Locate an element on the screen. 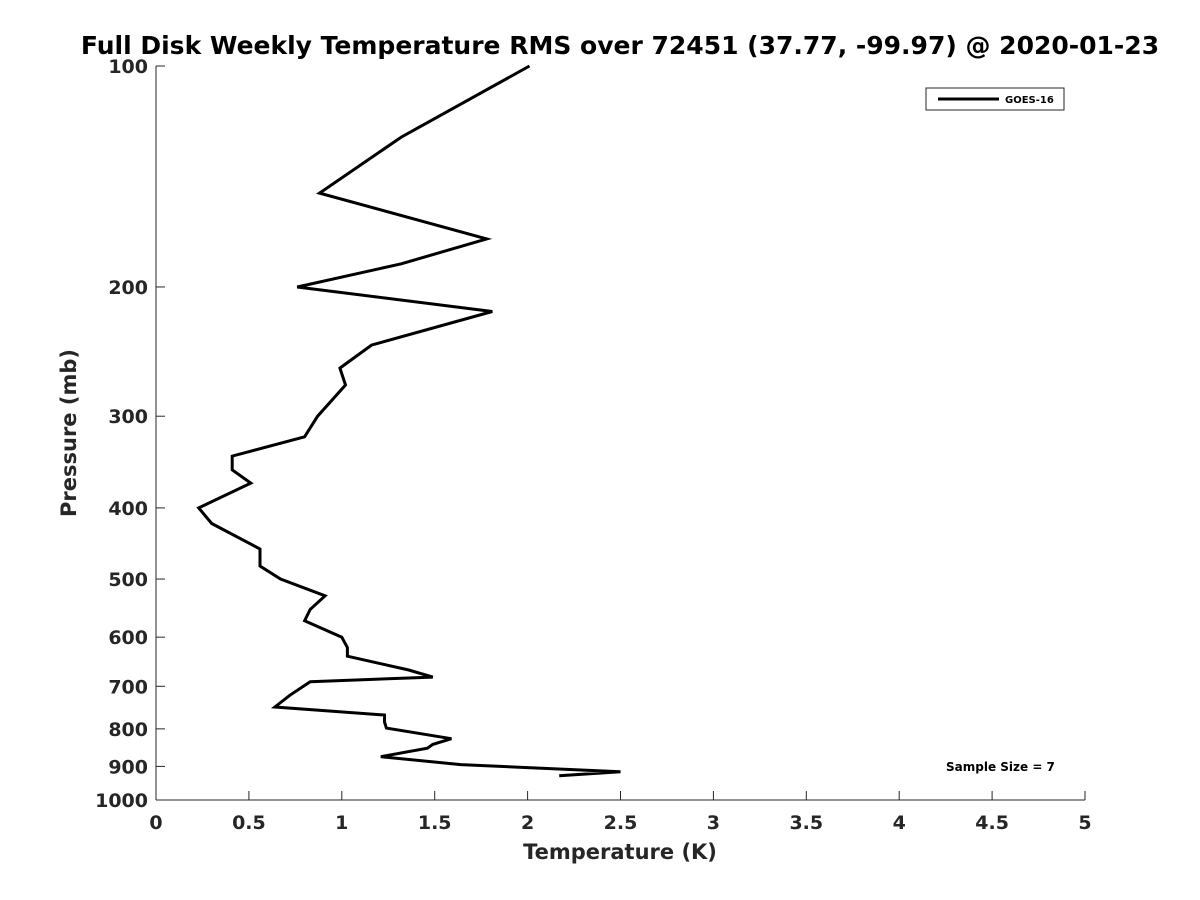 The height and width of the screenshot is (900, 1200). y-tick-label: 500 is located at coordinates (128, 580).